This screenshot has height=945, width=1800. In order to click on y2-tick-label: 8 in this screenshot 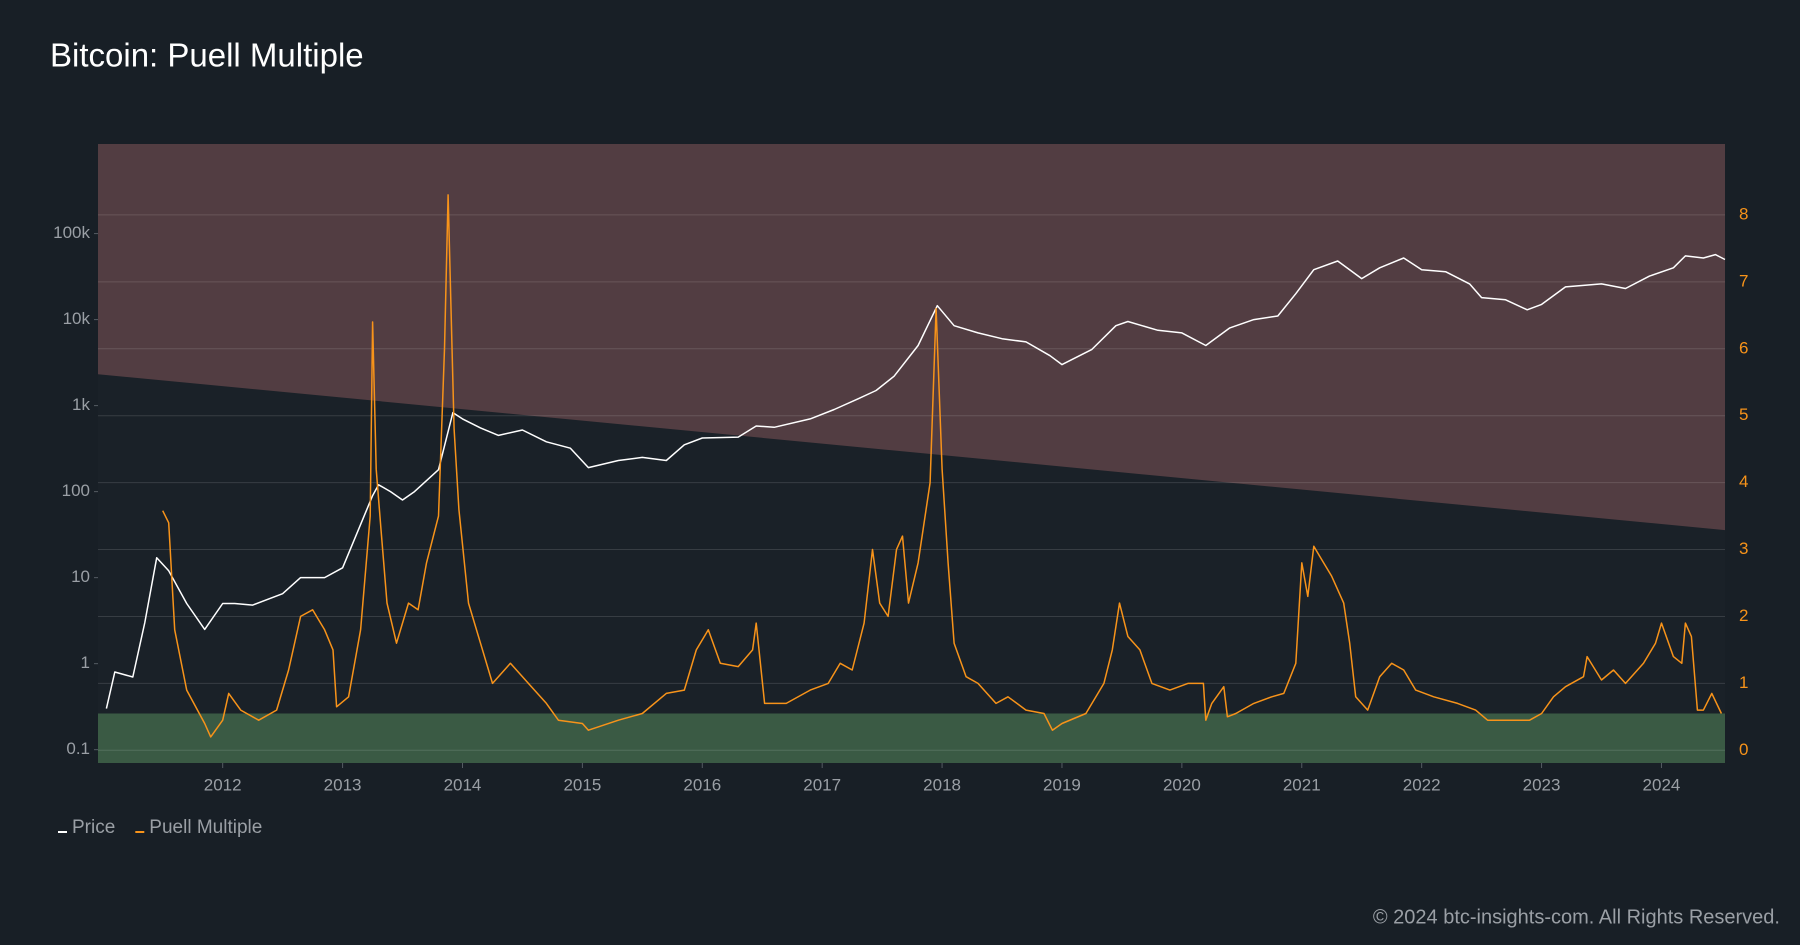, I will do `click(1743, 213)`.